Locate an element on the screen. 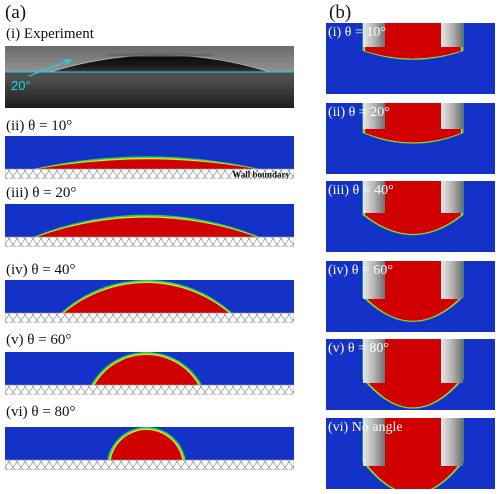  pore-panel-label: (vi) No angle is located at coordinates (365, 427).